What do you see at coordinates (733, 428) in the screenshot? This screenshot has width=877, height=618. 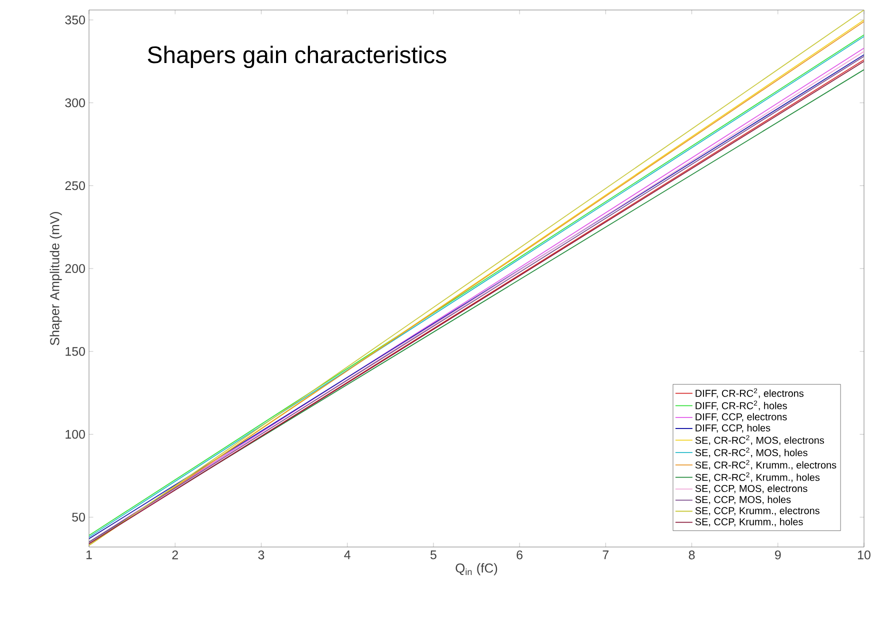 I see `legend-label: DIFF, CCP, holes` at bounding box center [733, 428].